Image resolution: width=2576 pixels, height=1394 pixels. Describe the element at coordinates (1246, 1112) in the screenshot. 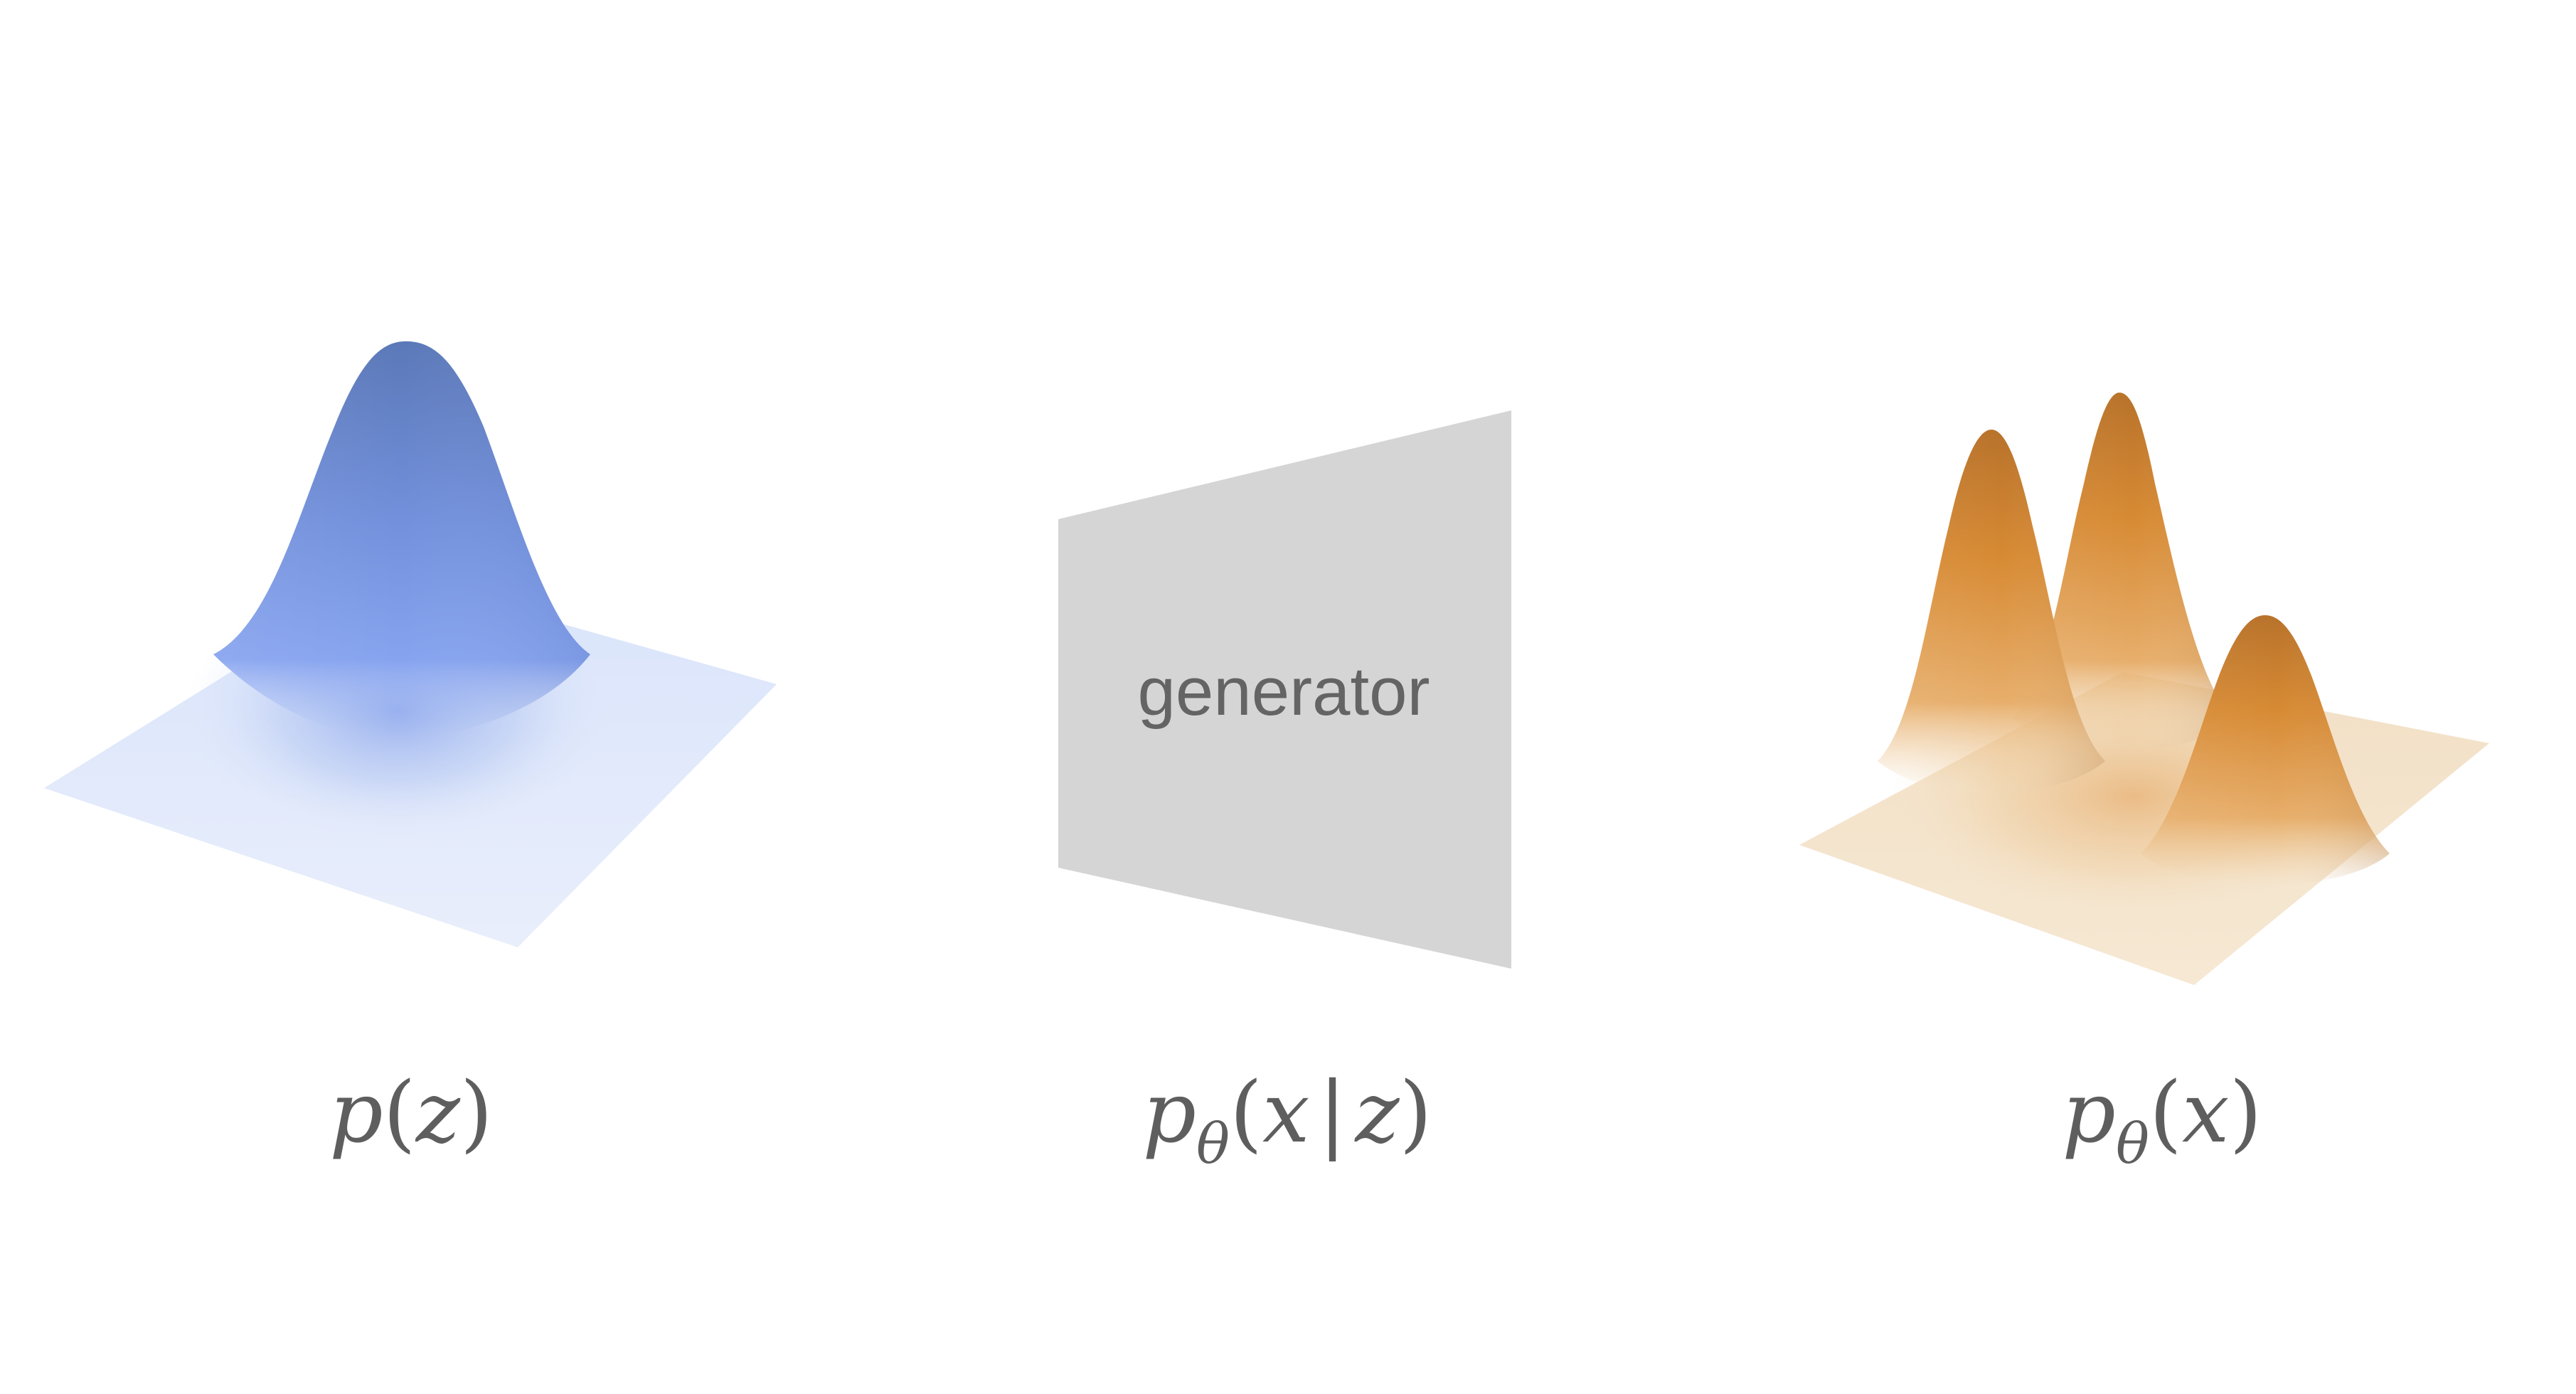

I see `generator-label-open: (` at that location.